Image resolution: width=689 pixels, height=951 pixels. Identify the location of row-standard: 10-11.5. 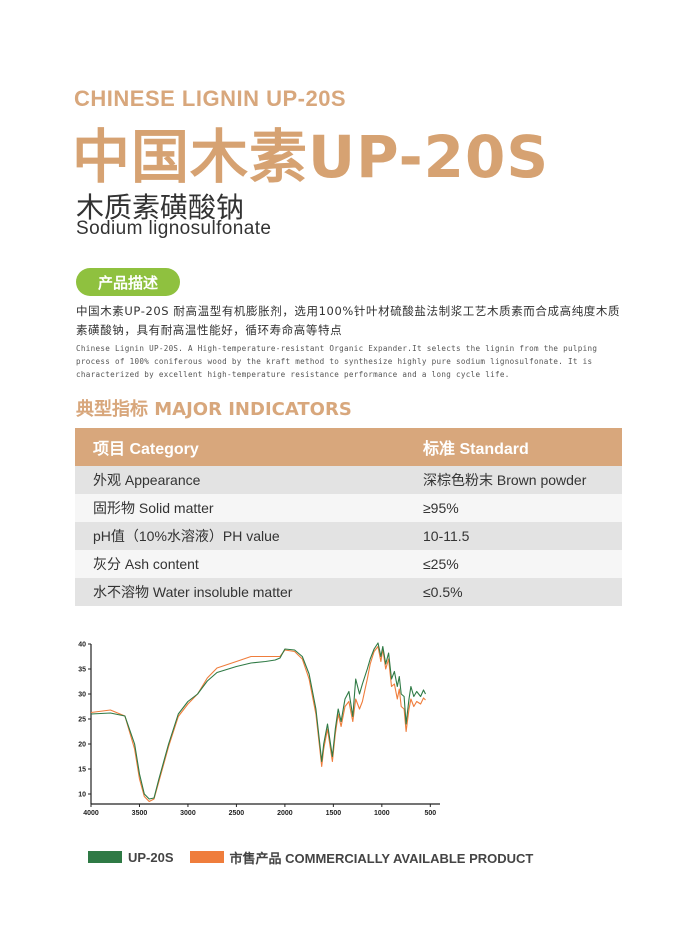
(512, 536).